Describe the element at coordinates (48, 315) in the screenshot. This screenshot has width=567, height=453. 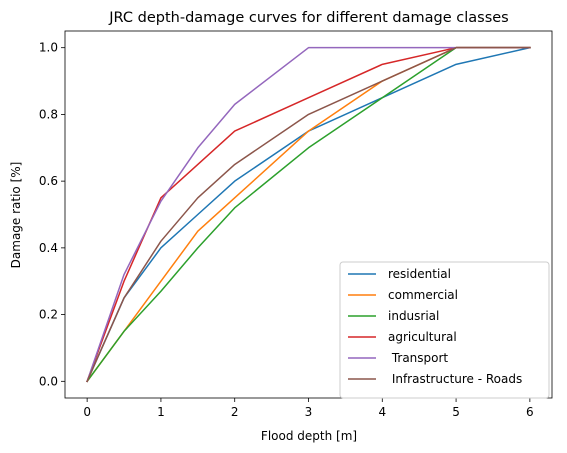
I see `y-tick-label: 0.2` at that location.